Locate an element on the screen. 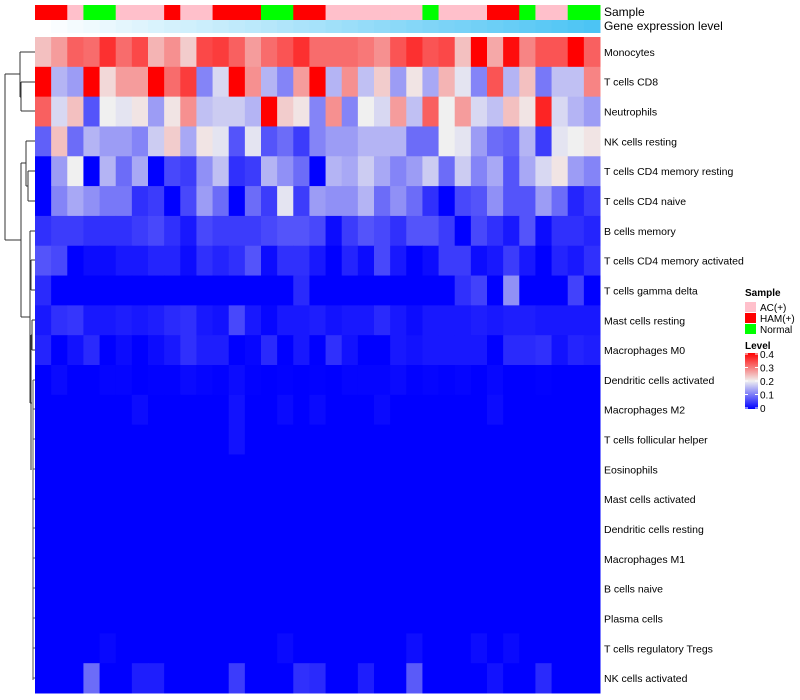 Image resolution: width=800 pixels, height=700 pixels. row-label: NK cells activated is located at coordinates (646, 679).